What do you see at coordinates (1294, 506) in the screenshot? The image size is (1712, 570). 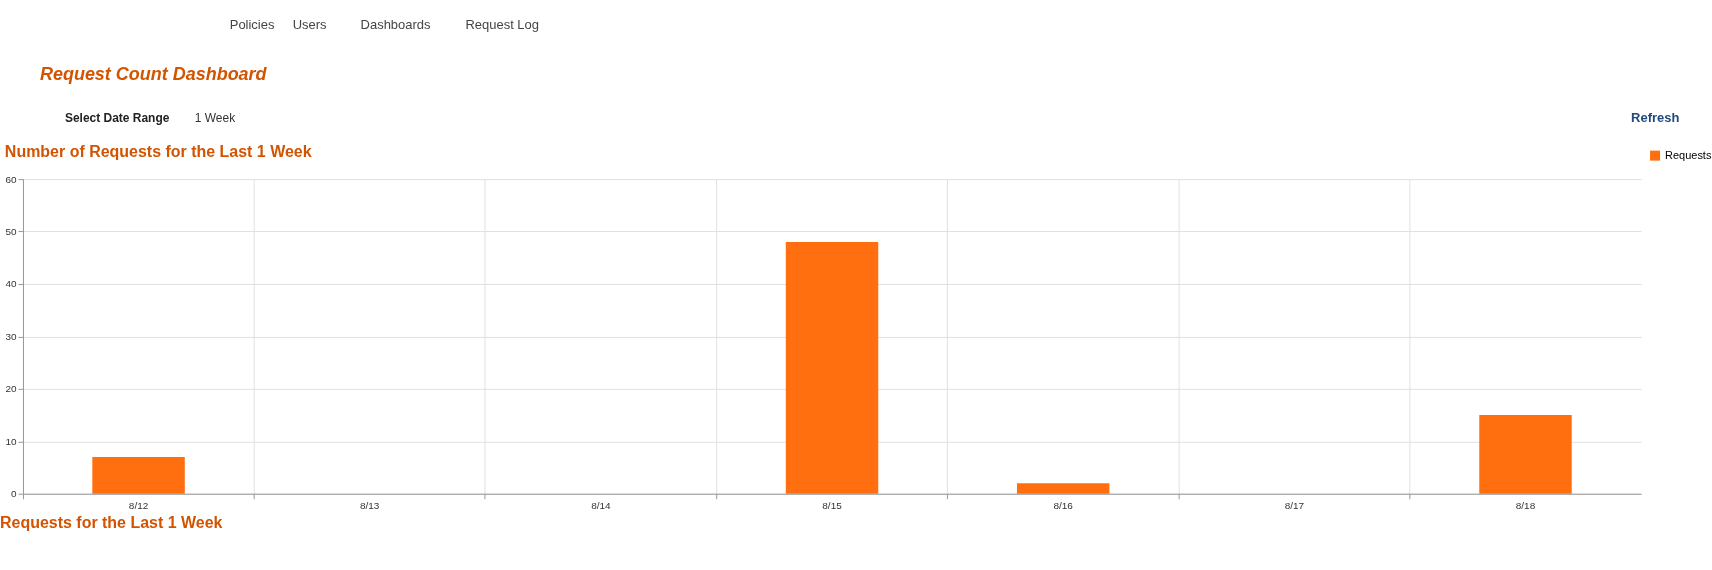 I see `x-tick-label: 8/17` at bounding box center [1294, 506].